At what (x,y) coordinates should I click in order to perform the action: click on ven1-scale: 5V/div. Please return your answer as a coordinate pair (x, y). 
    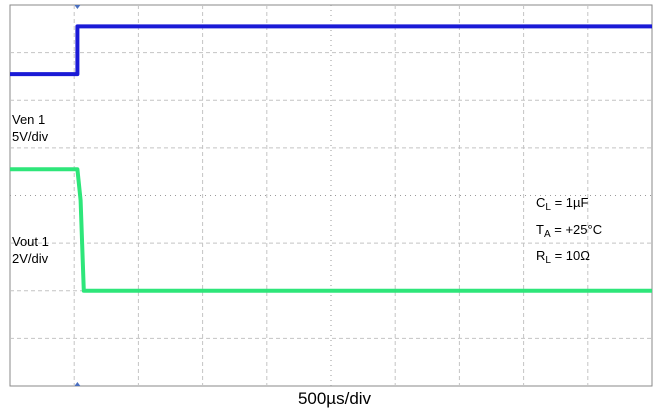
    Looking at the image, I should click on (30, 136).